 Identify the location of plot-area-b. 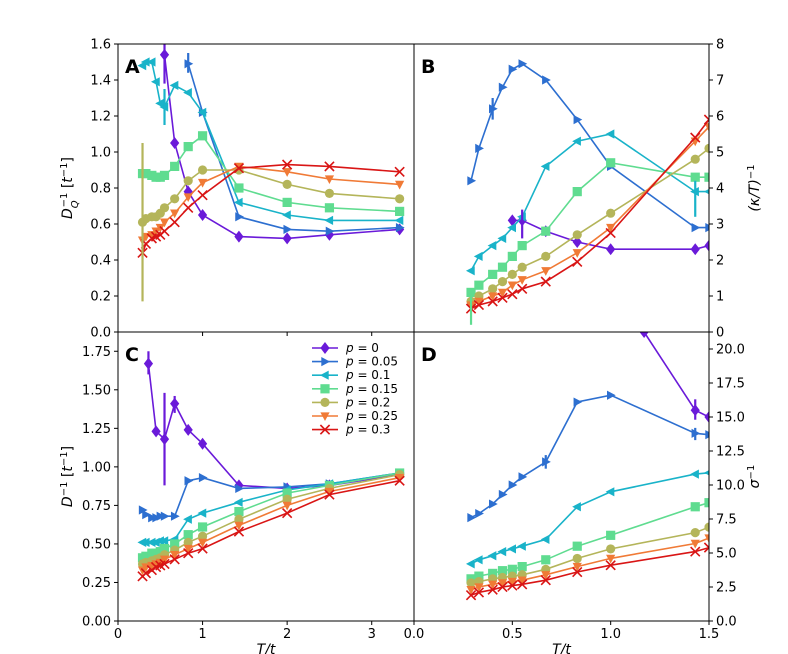
(587, 192).